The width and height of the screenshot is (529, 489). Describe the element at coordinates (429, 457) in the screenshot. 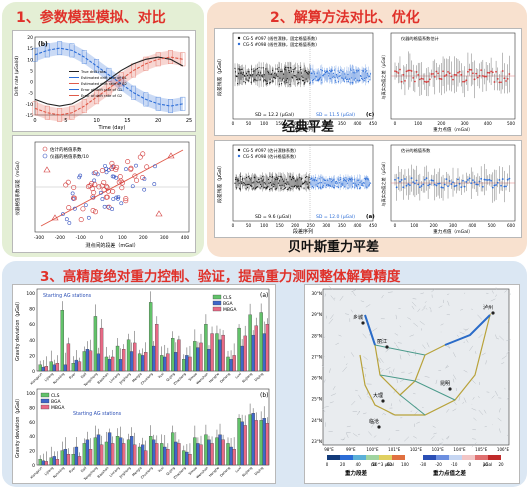

I see `colorbar2-cell` at that location.